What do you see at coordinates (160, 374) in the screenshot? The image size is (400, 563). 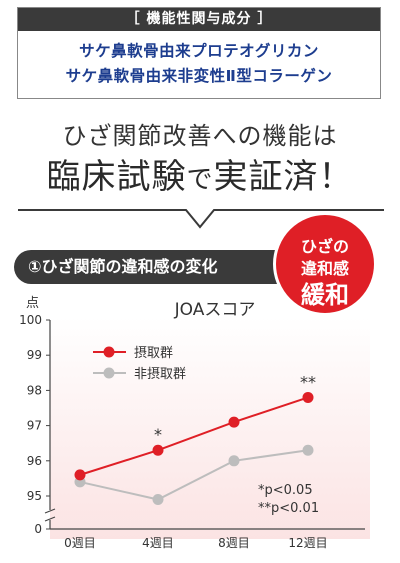 I see `legend-label: 非摂取群` at bounding box center [160, 374].